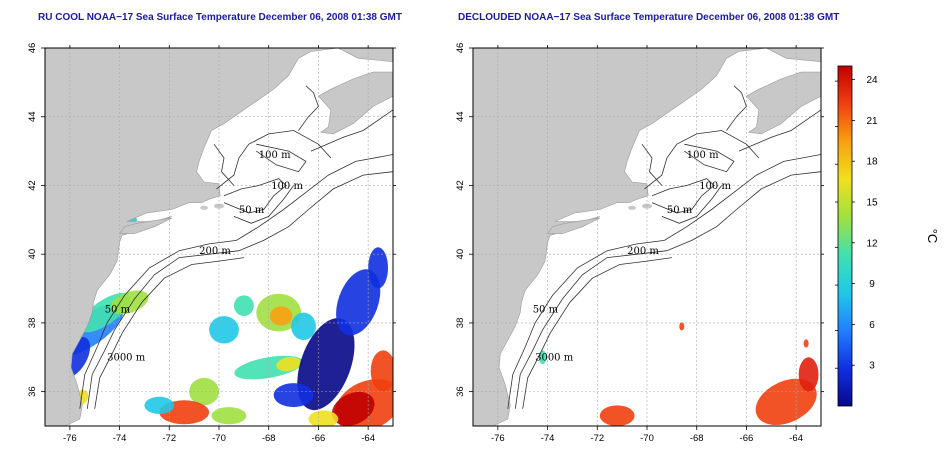 The width and height of the screenshot is (950, 475). I want to click on celsius-tick-label: 12, so click(872, 243).